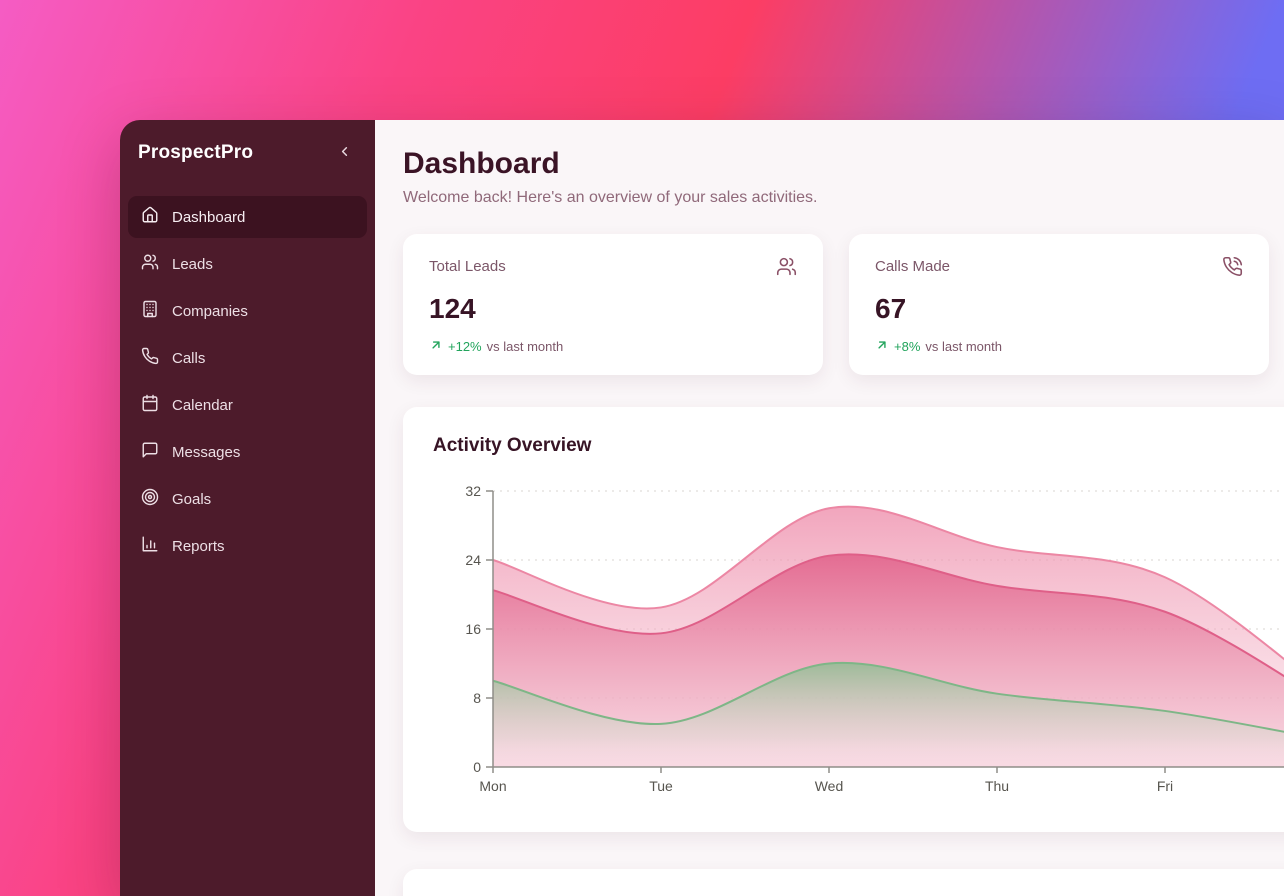 This screenshot has width=1284, height=896. I want to click on sidebar-item-label: Goals, so click(192, 499).